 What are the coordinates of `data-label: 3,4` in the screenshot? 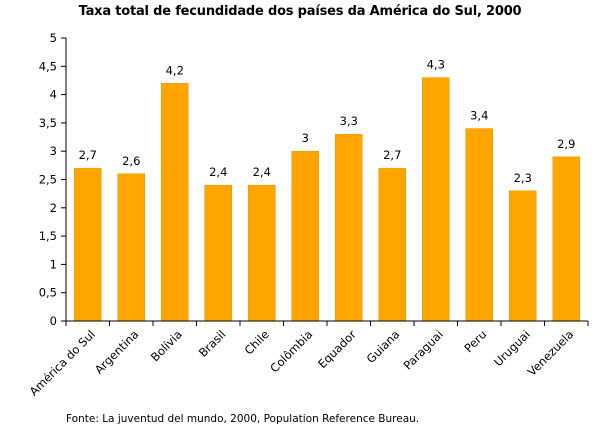 It's located at (479, 116).